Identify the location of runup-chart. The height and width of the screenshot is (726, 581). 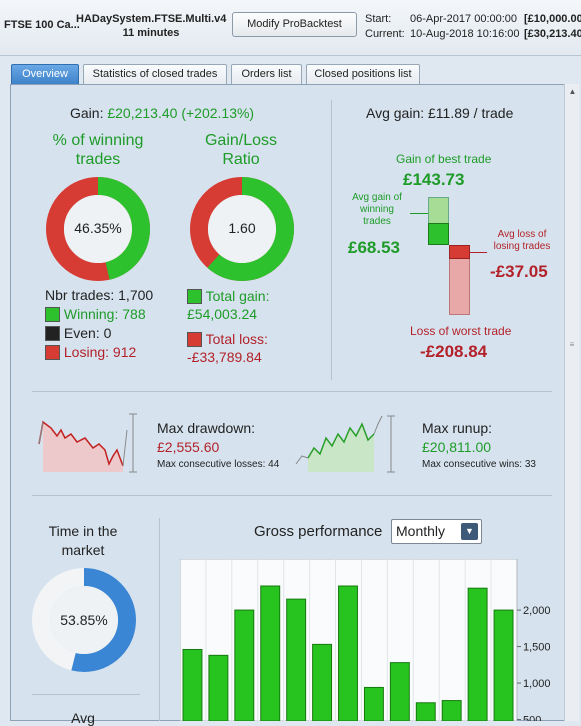
(345, 444).